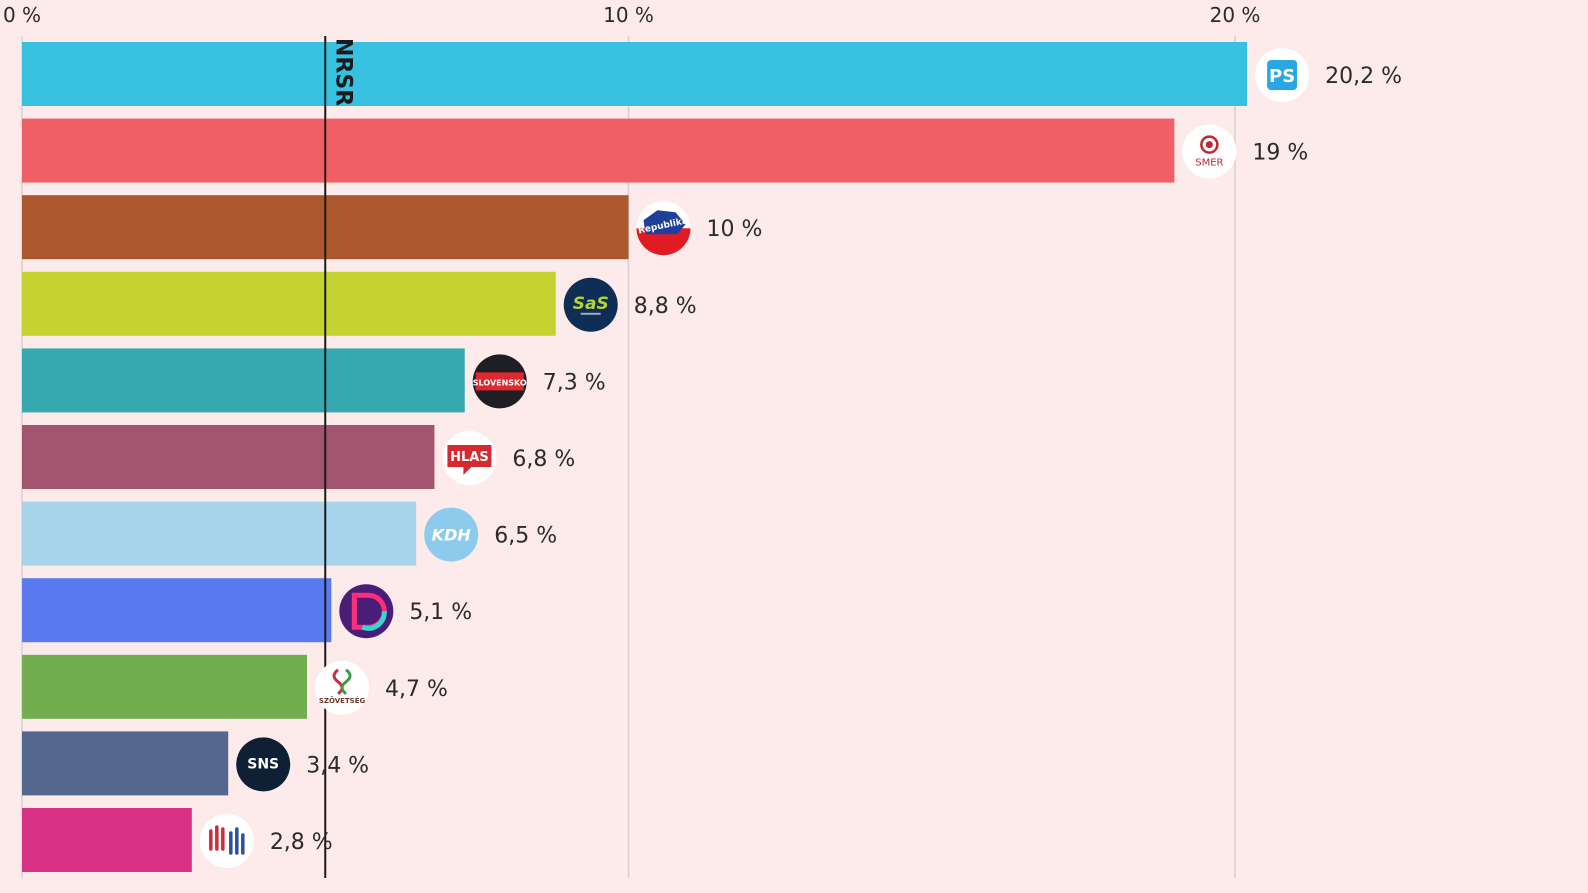  What do you see at coordinates (525, 536) in the screenshot?
I see `value-label: 6,5 %` at bounding box center [525, 536].